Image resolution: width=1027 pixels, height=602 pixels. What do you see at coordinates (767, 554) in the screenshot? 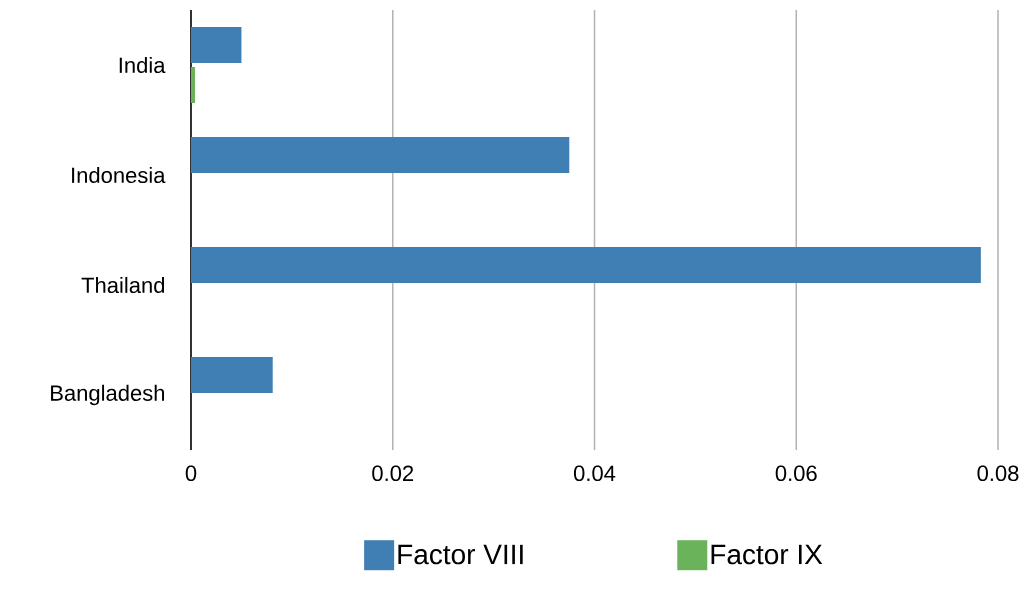
I see `legend-label: Factor IX` at bounding box center [767, 554].